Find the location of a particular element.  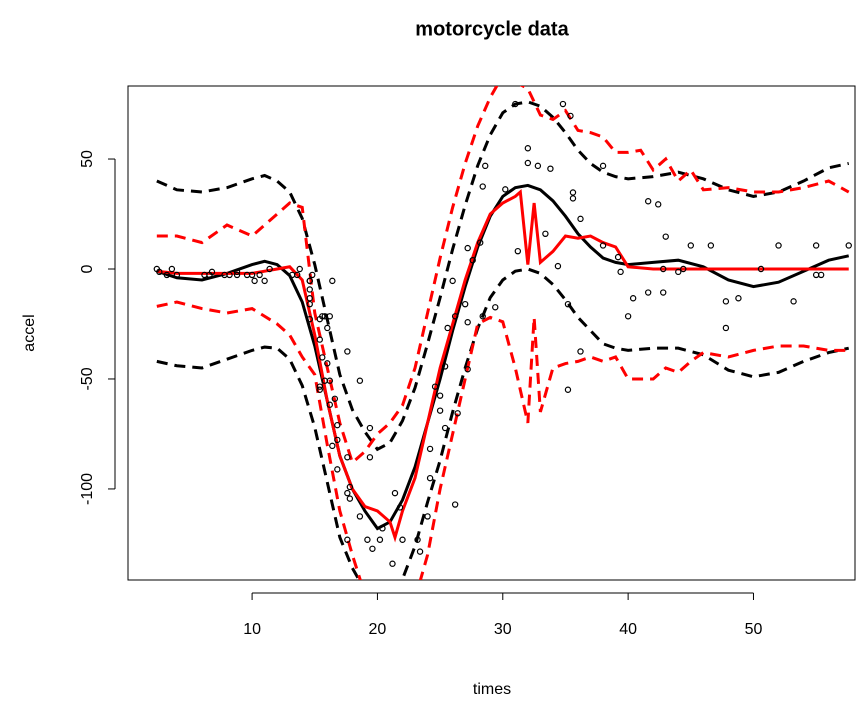

x-tick-label: 50 is located at coordinates (754, 629).